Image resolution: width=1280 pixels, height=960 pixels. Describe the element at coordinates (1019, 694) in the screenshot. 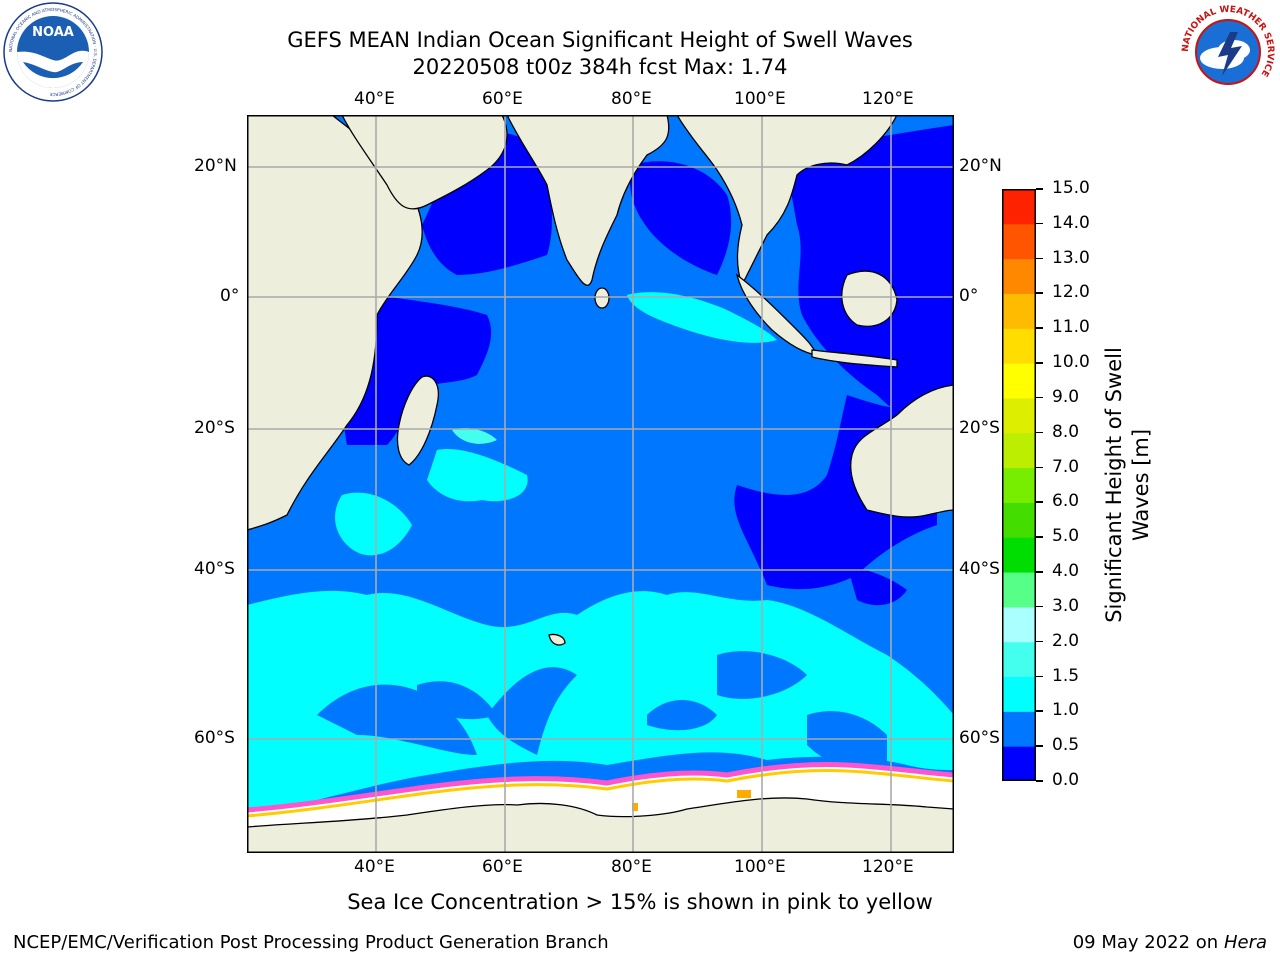

I see `colorbar-segment-1.0` at that location.